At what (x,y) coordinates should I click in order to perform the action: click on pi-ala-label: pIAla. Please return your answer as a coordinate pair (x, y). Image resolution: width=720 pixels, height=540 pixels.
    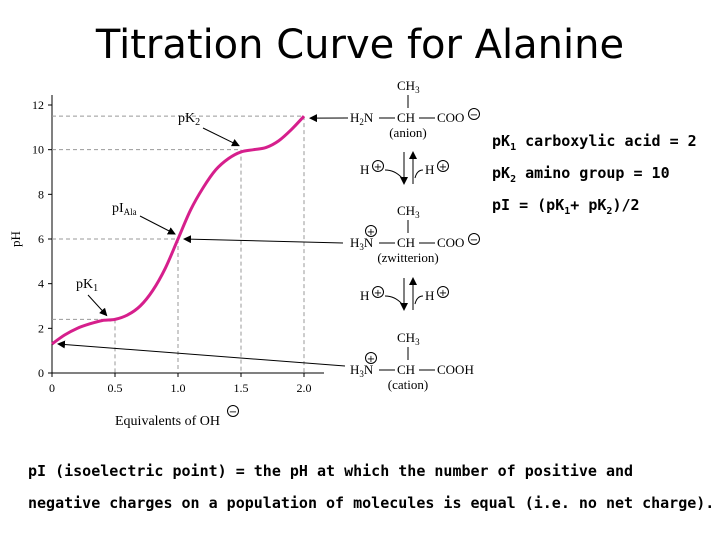
    Looking at the image, I should click on (124, 209).